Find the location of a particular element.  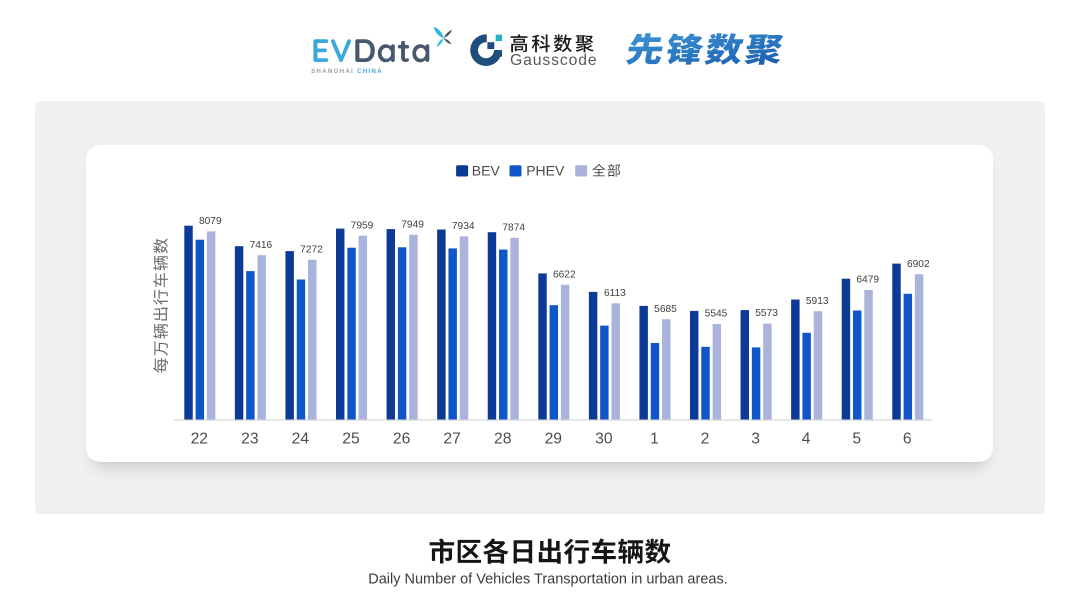

svg-text: 25 is located at coordinates (351, 439).